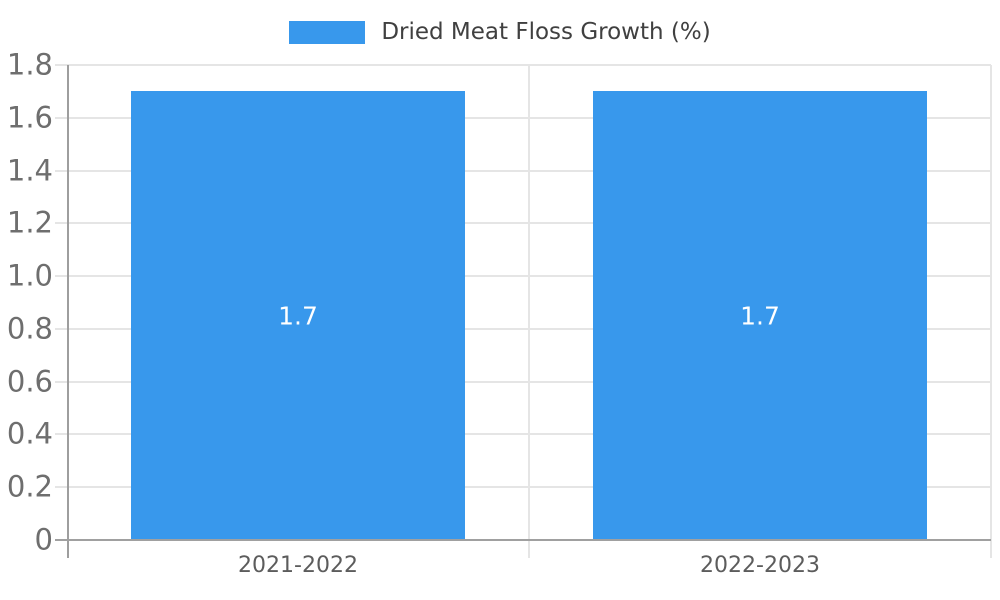  What do you see at coordinates (523, 487) in the screenshot?
I see `gridline-y-0.2` at bounding box center [523, 487].